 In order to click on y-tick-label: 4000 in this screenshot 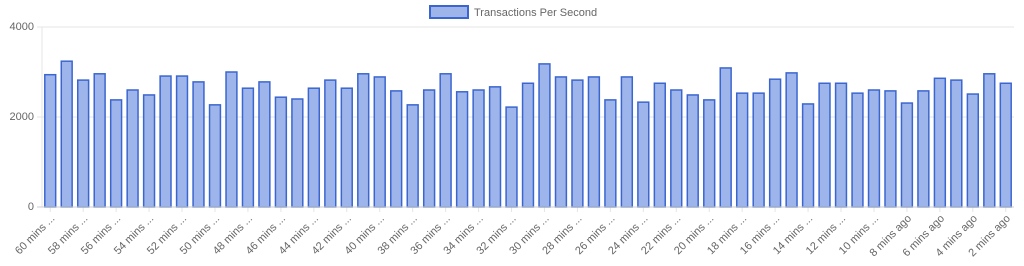, I will do `click(22, 27)`.